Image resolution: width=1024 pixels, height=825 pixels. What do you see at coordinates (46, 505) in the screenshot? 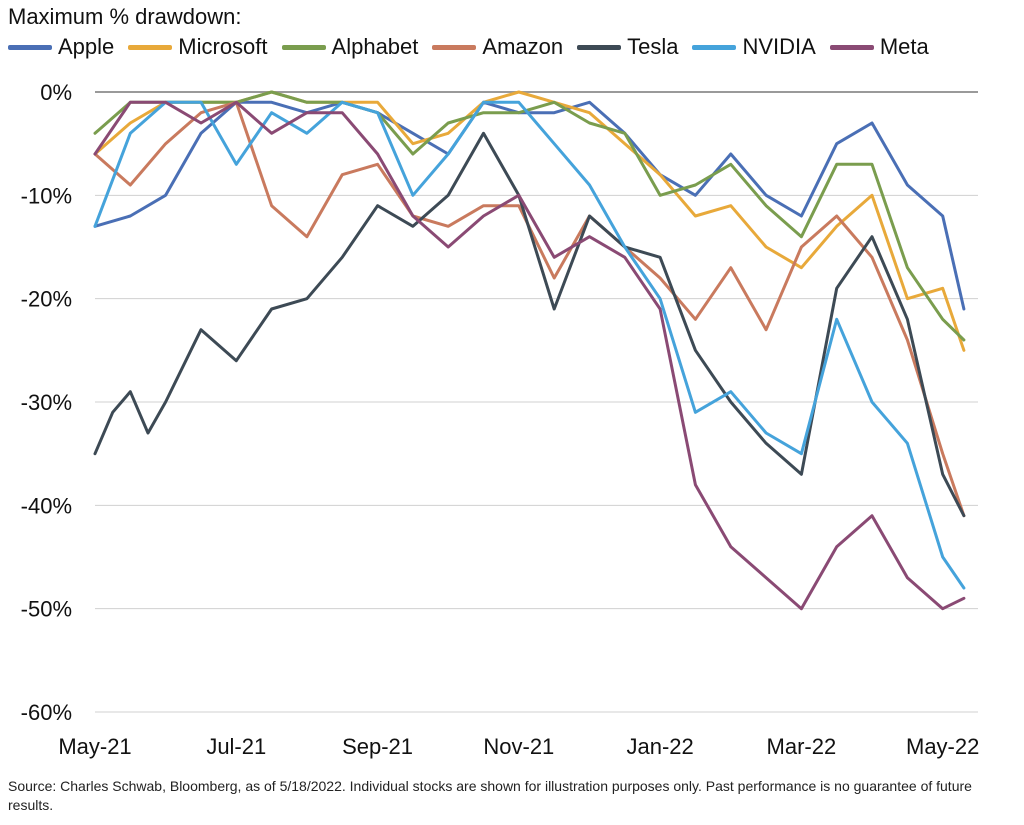
I see `y-tick-label: -40%` at bounding box center [46, 505].